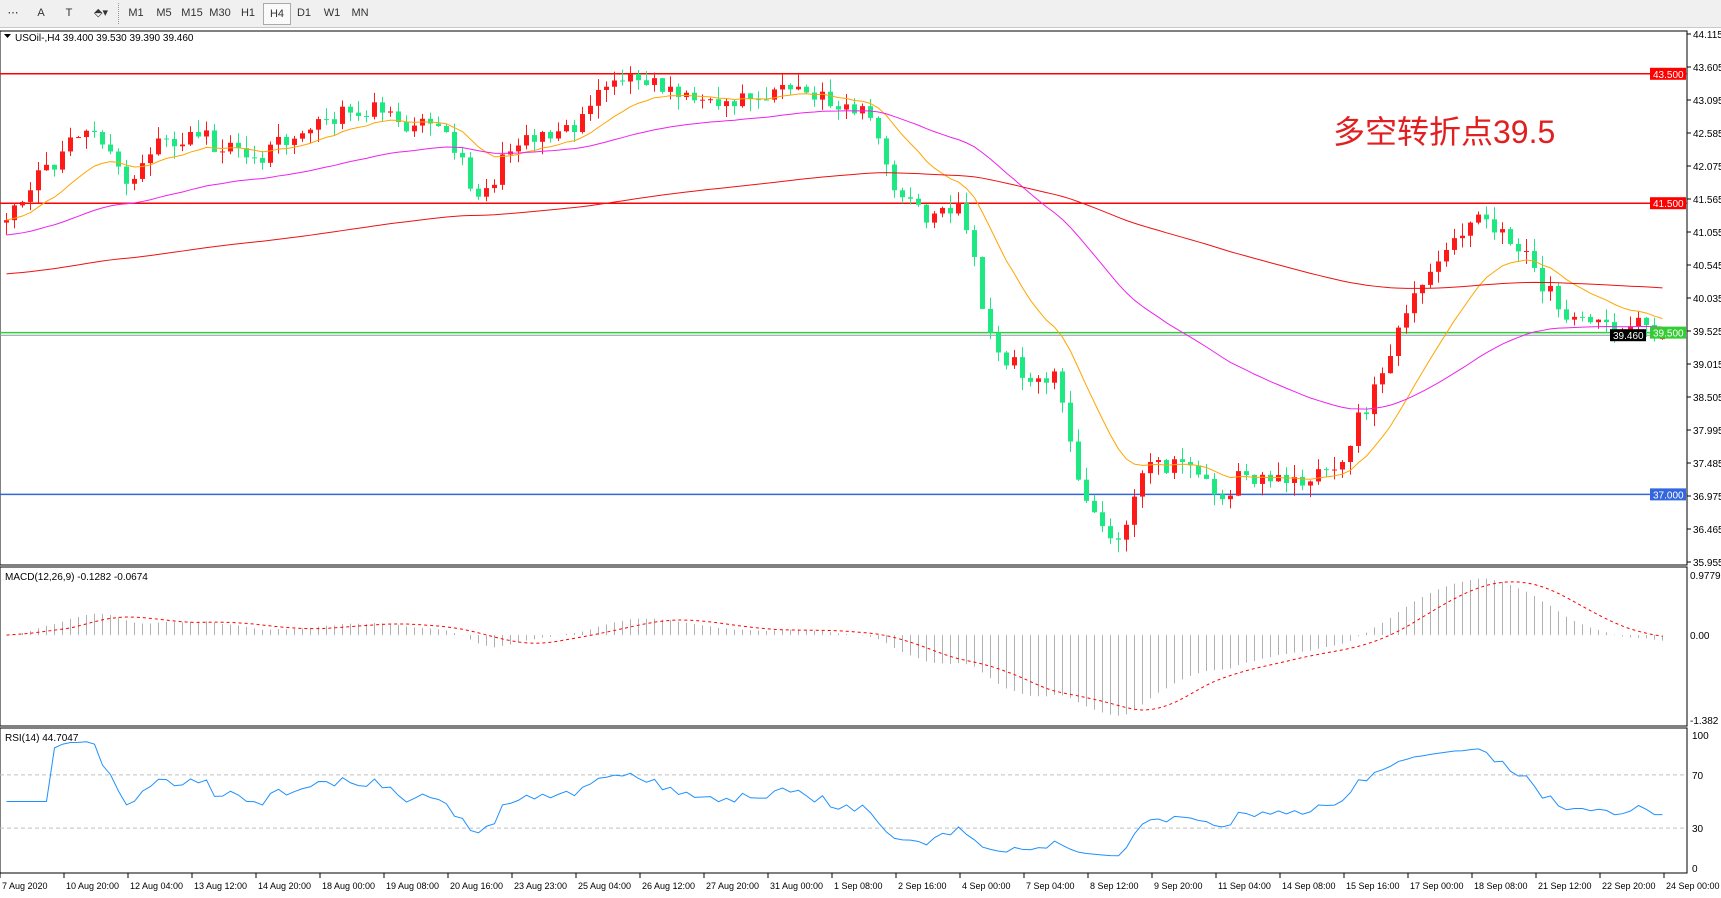 This screenshot has height=898, width=1721. Describe the element at coordinates (1501, 886) in the screenshot. I see `time-tick-label: 18 Sep 08:00` at that location.